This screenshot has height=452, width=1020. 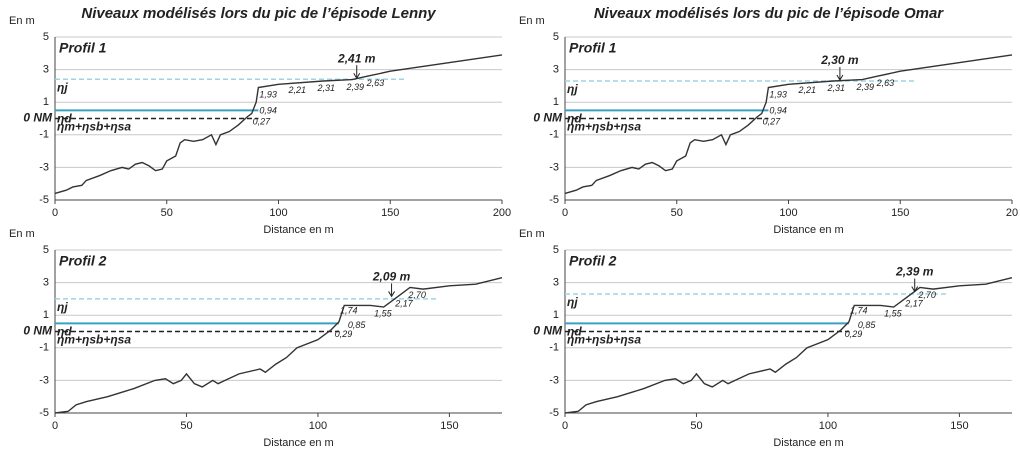 What do you see at coordinates (356, 58) in the screenshot?
I see `peak-label: 2,41 m` at bounding box center [356, 58].